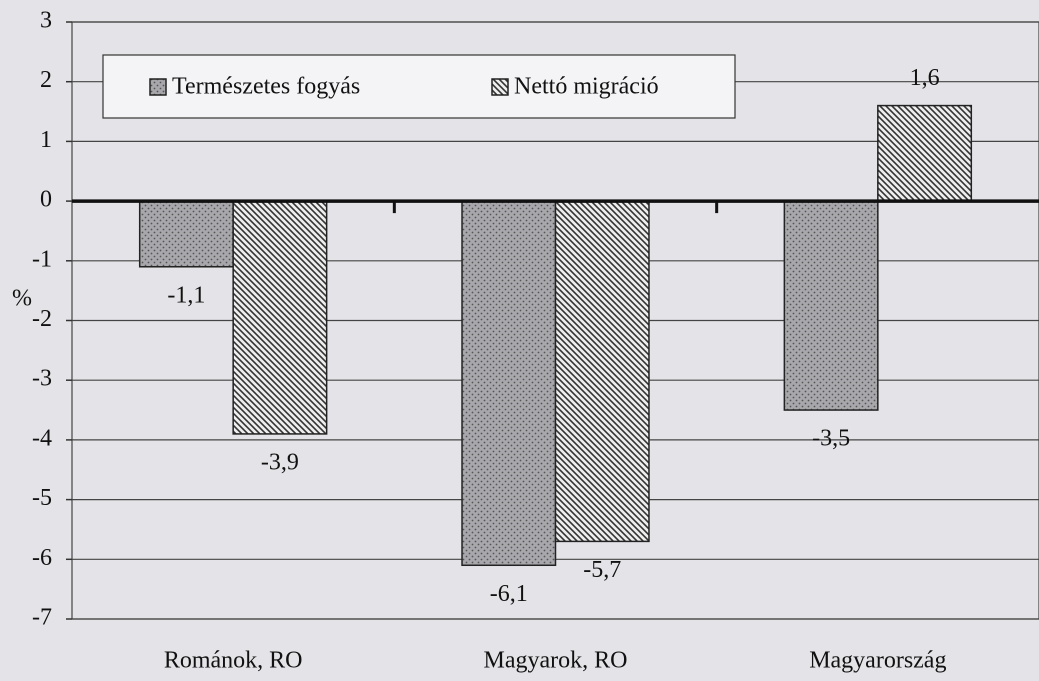 Image resolution: width=1039 pixels, height=681 pixels. Describe the element at coordinates (42, 558) in the screenshot. I see `y-tick-label: -6` at that location.